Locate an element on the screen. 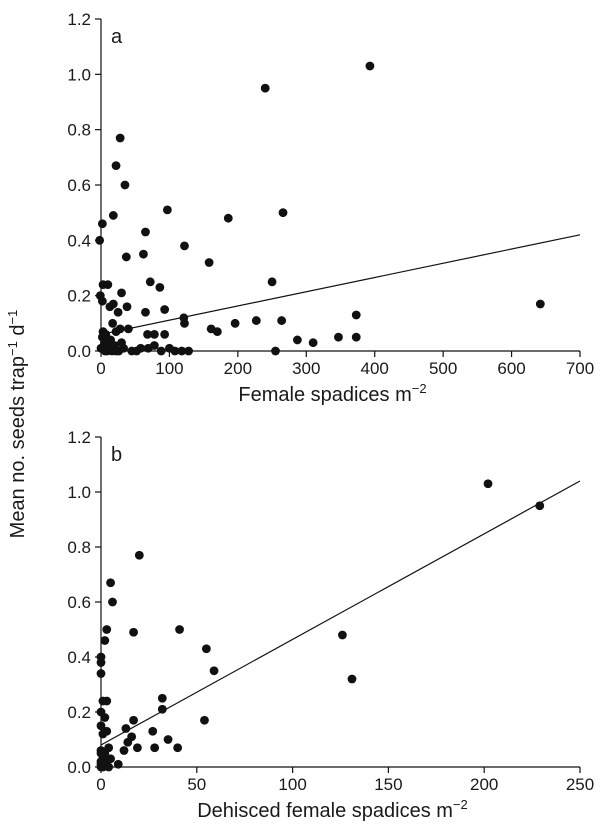  y-axis-title-mid: d is located at coordinates (18, 332).